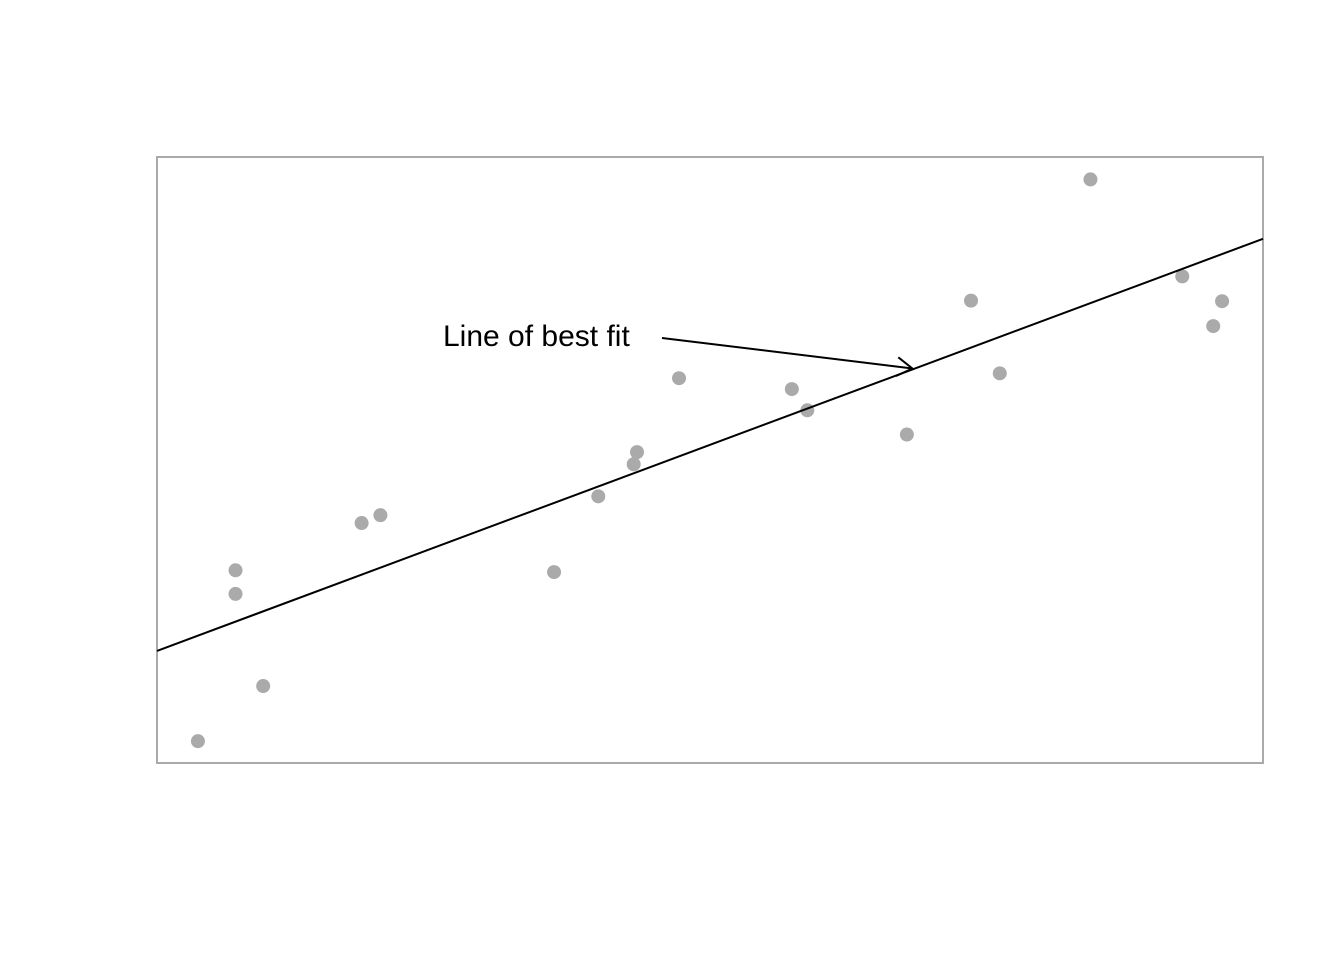 This screenshot has width=1344, height=960. What do you see at coordinates (536, 336) in the screenshot?
I see `annotation-label: Line of best fit` at bounding box center [536, 336].